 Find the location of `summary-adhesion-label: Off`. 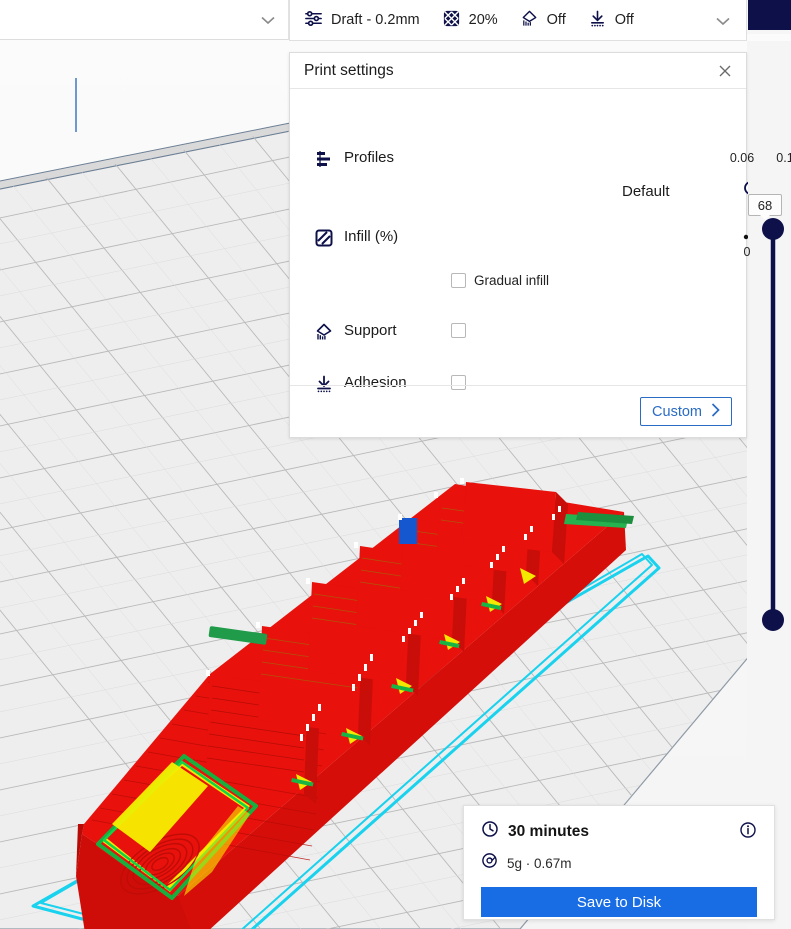

summary-adhesion-label: Off is located at coordinates (624, 20).